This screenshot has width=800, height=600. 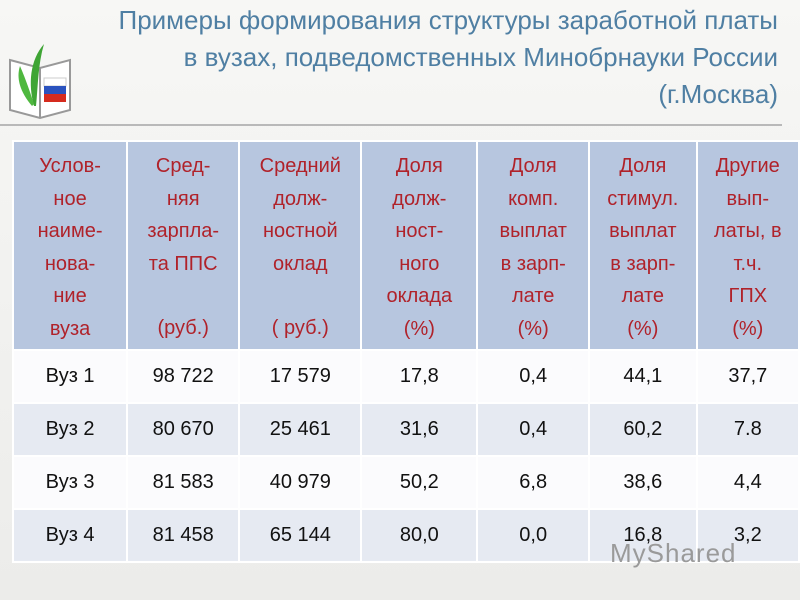 I want to click on header-line: зарпла-, so click(x=183, y=231).